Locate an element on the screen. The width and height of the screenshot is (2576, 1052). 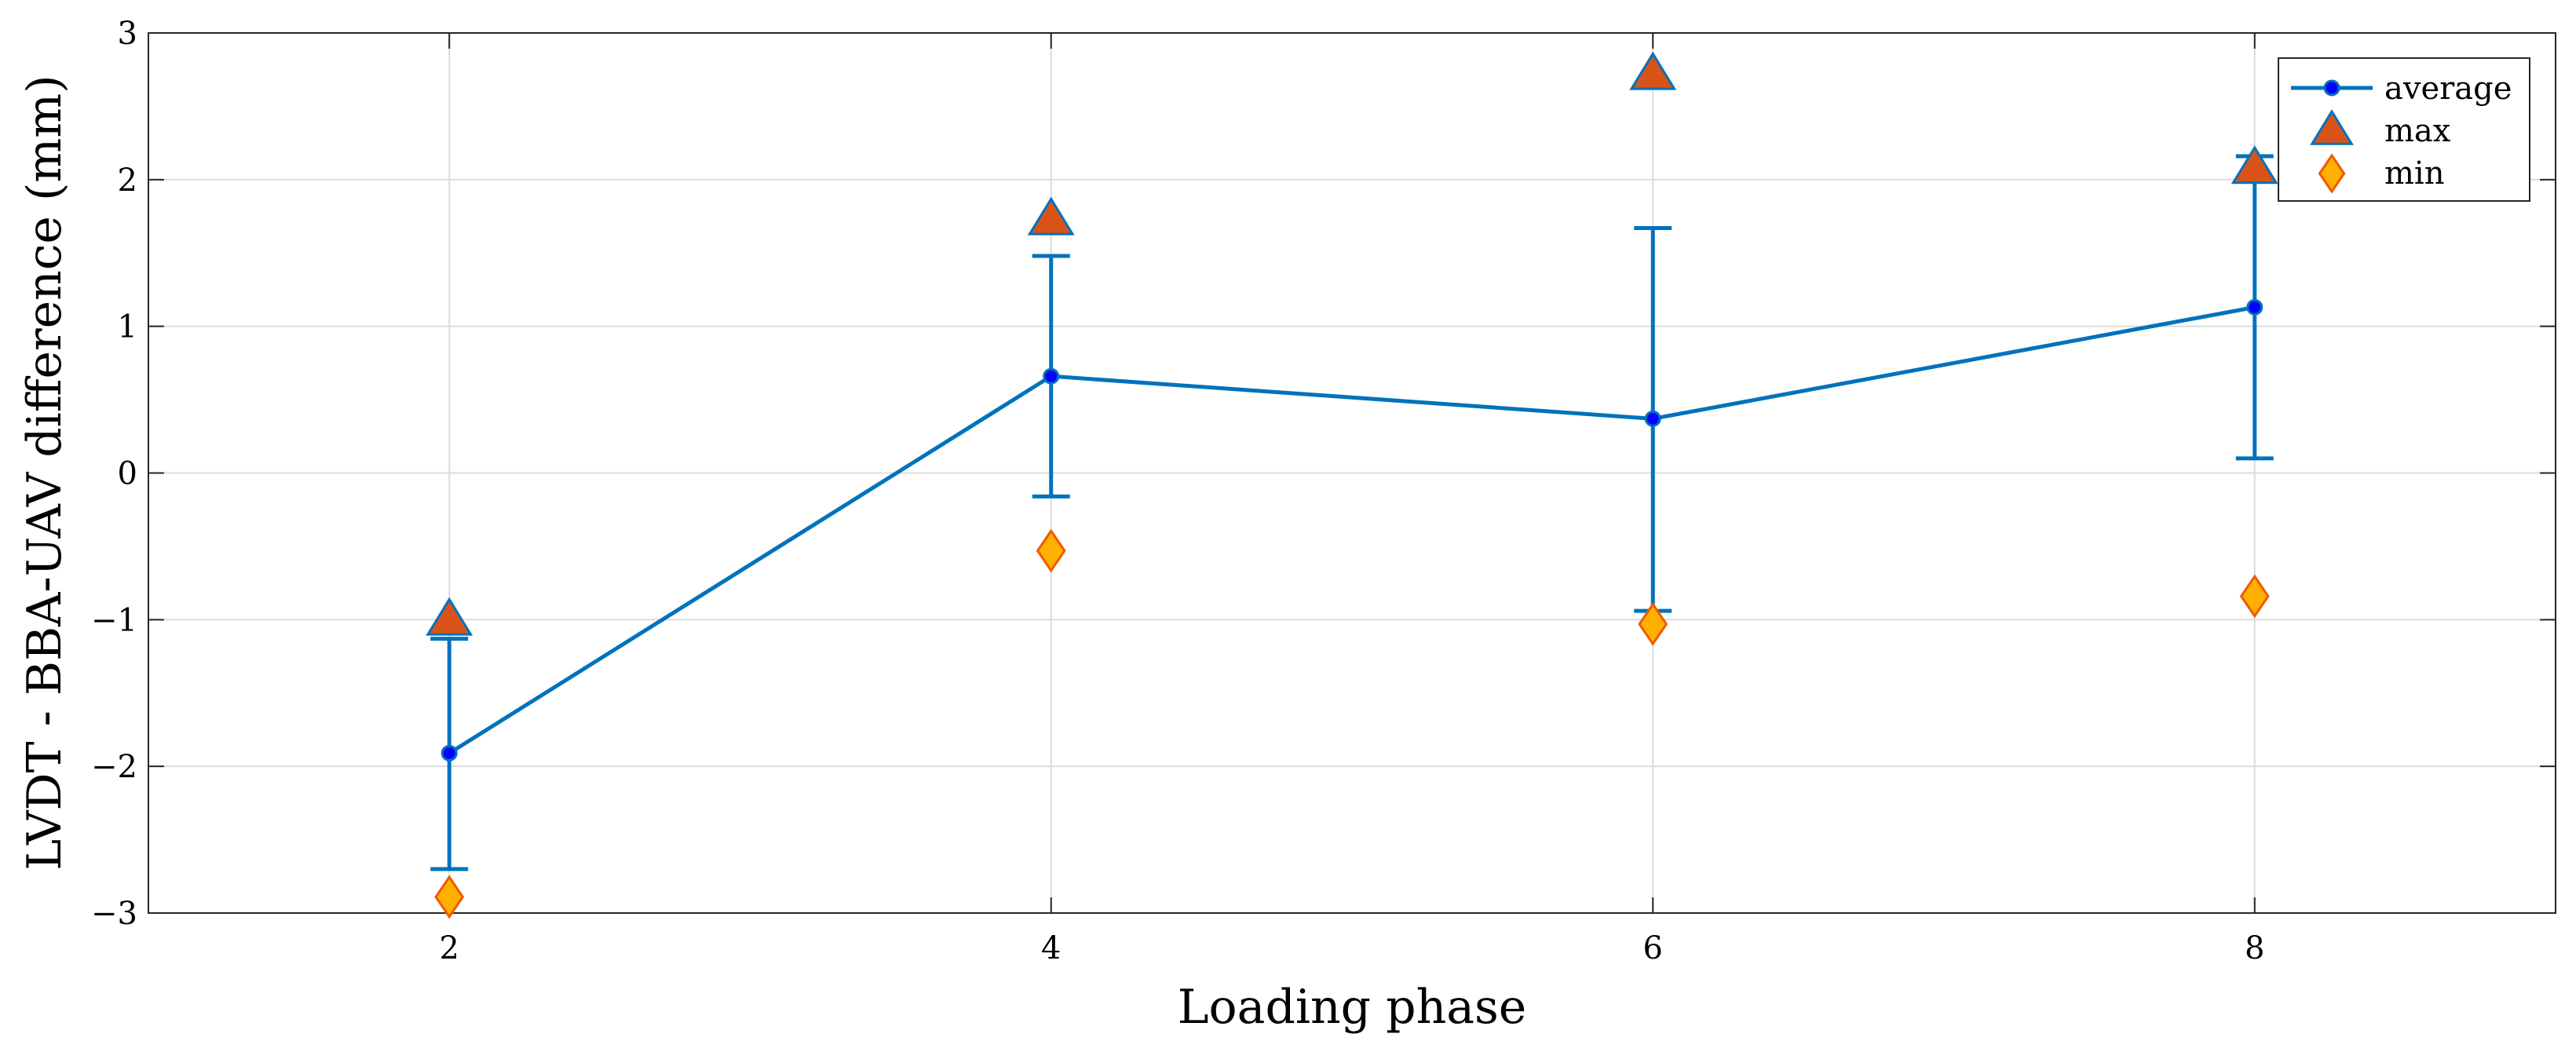
legend-max-label: max is located at coordinates (2417, 131).